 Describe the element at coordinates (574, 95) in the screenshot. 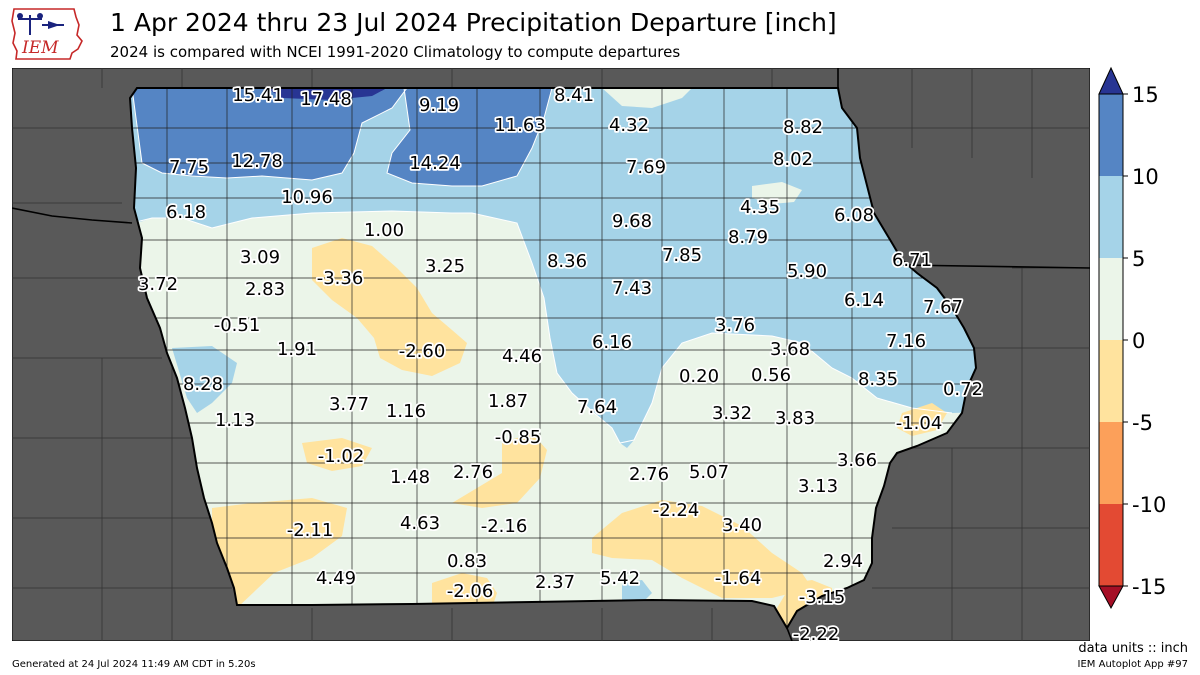

I see `map-value-label: 8.41` at that location.